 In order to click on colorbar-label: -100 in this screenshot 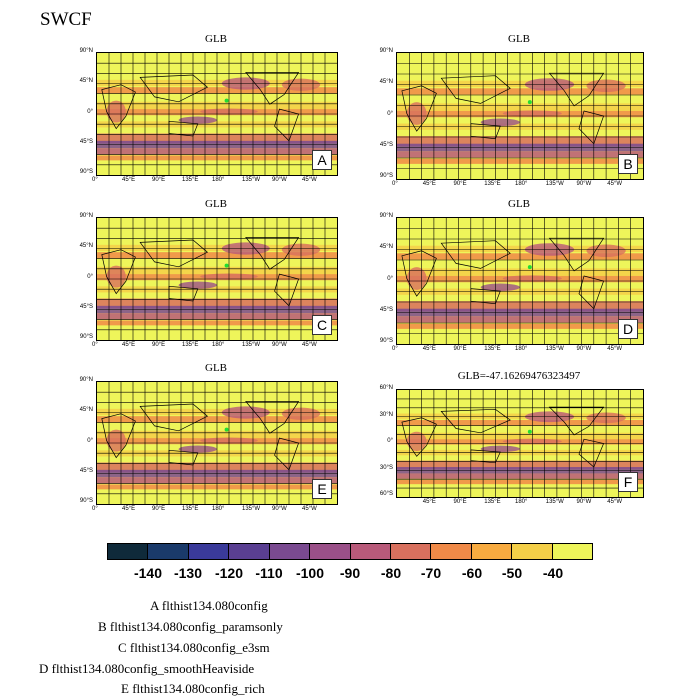, I will do `click(310, 573)`.